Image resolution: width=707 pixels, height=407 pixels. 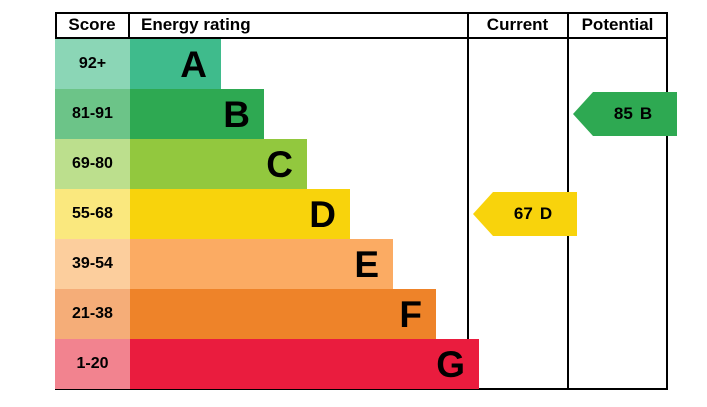 What do you see at coordinates (361, 38) in the screenshot?
I see `header-bottom-border` at bounding box center [361, 38].